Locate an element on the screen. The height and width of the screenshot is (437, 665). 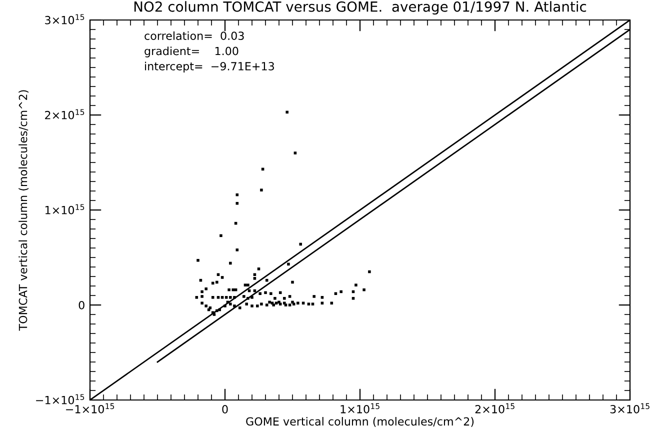
annotation: correlation= 0.03 is located at coordinates (194, 35).